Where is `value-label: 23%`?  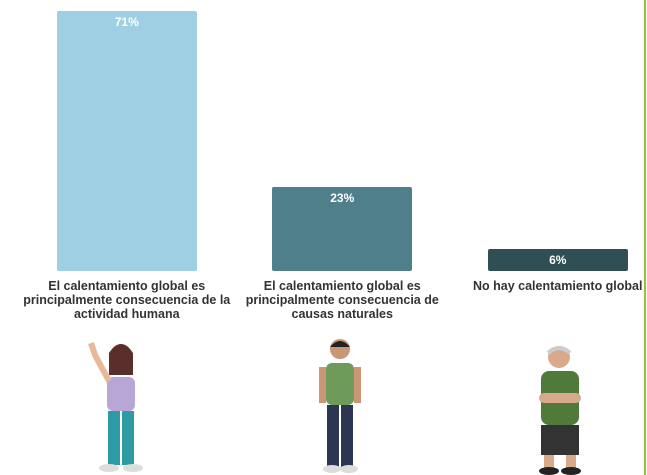 value-label: 23% is located at coordinates (342, 197).